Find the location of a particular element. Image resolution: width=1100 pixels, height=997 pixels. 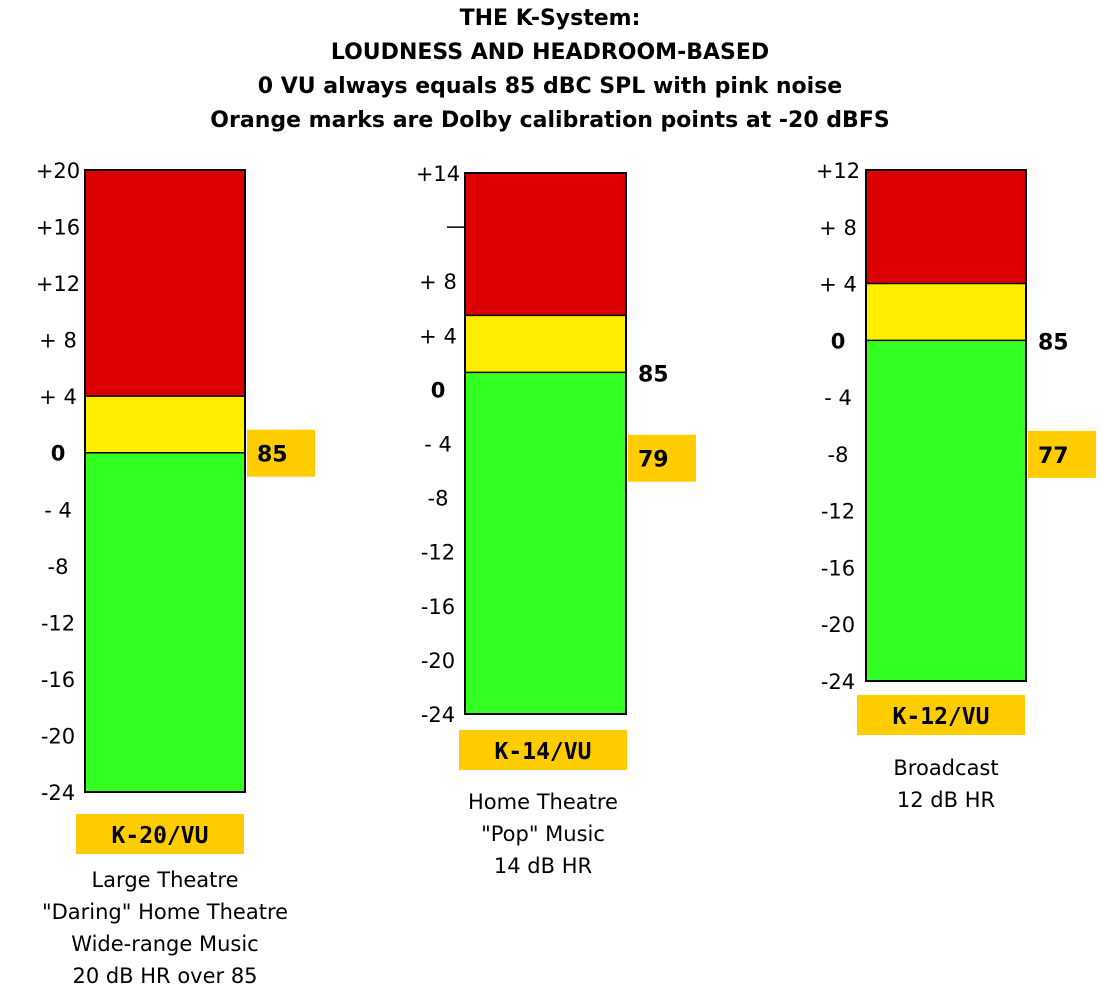

k20-yellow-zone is located at coordinates (165, 424).